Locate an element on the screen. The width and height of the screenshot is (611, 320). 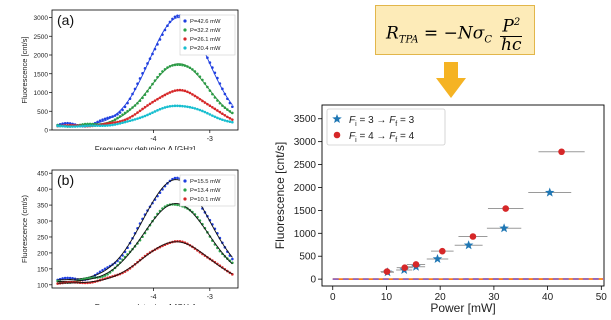
y-tick-label: 150 is located at coordinates (42, 269).